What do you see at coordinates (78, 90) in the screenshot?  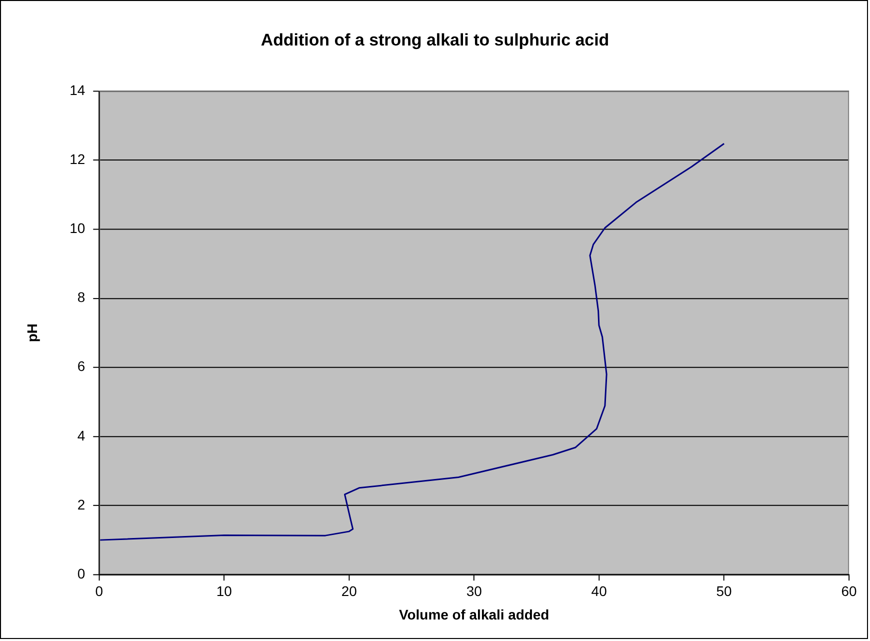 I see `y-tick-label: 14` at bounding box center [78, 90].